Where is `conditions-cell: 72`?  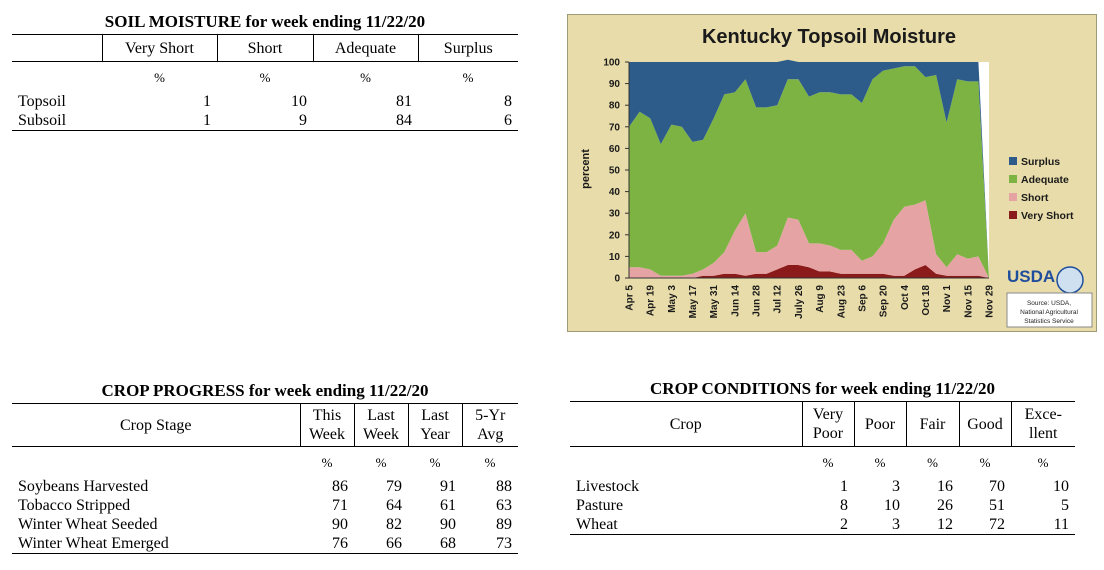 conditions-cell: 72 is located at coordinates (985, 525).